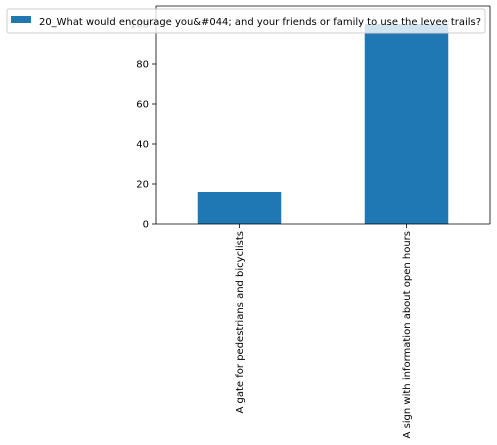 The image size is (497, 445). Describe the element at coordinates (146, 225) in the screenshot. I see `y-tick-label-0: 0` at that location.